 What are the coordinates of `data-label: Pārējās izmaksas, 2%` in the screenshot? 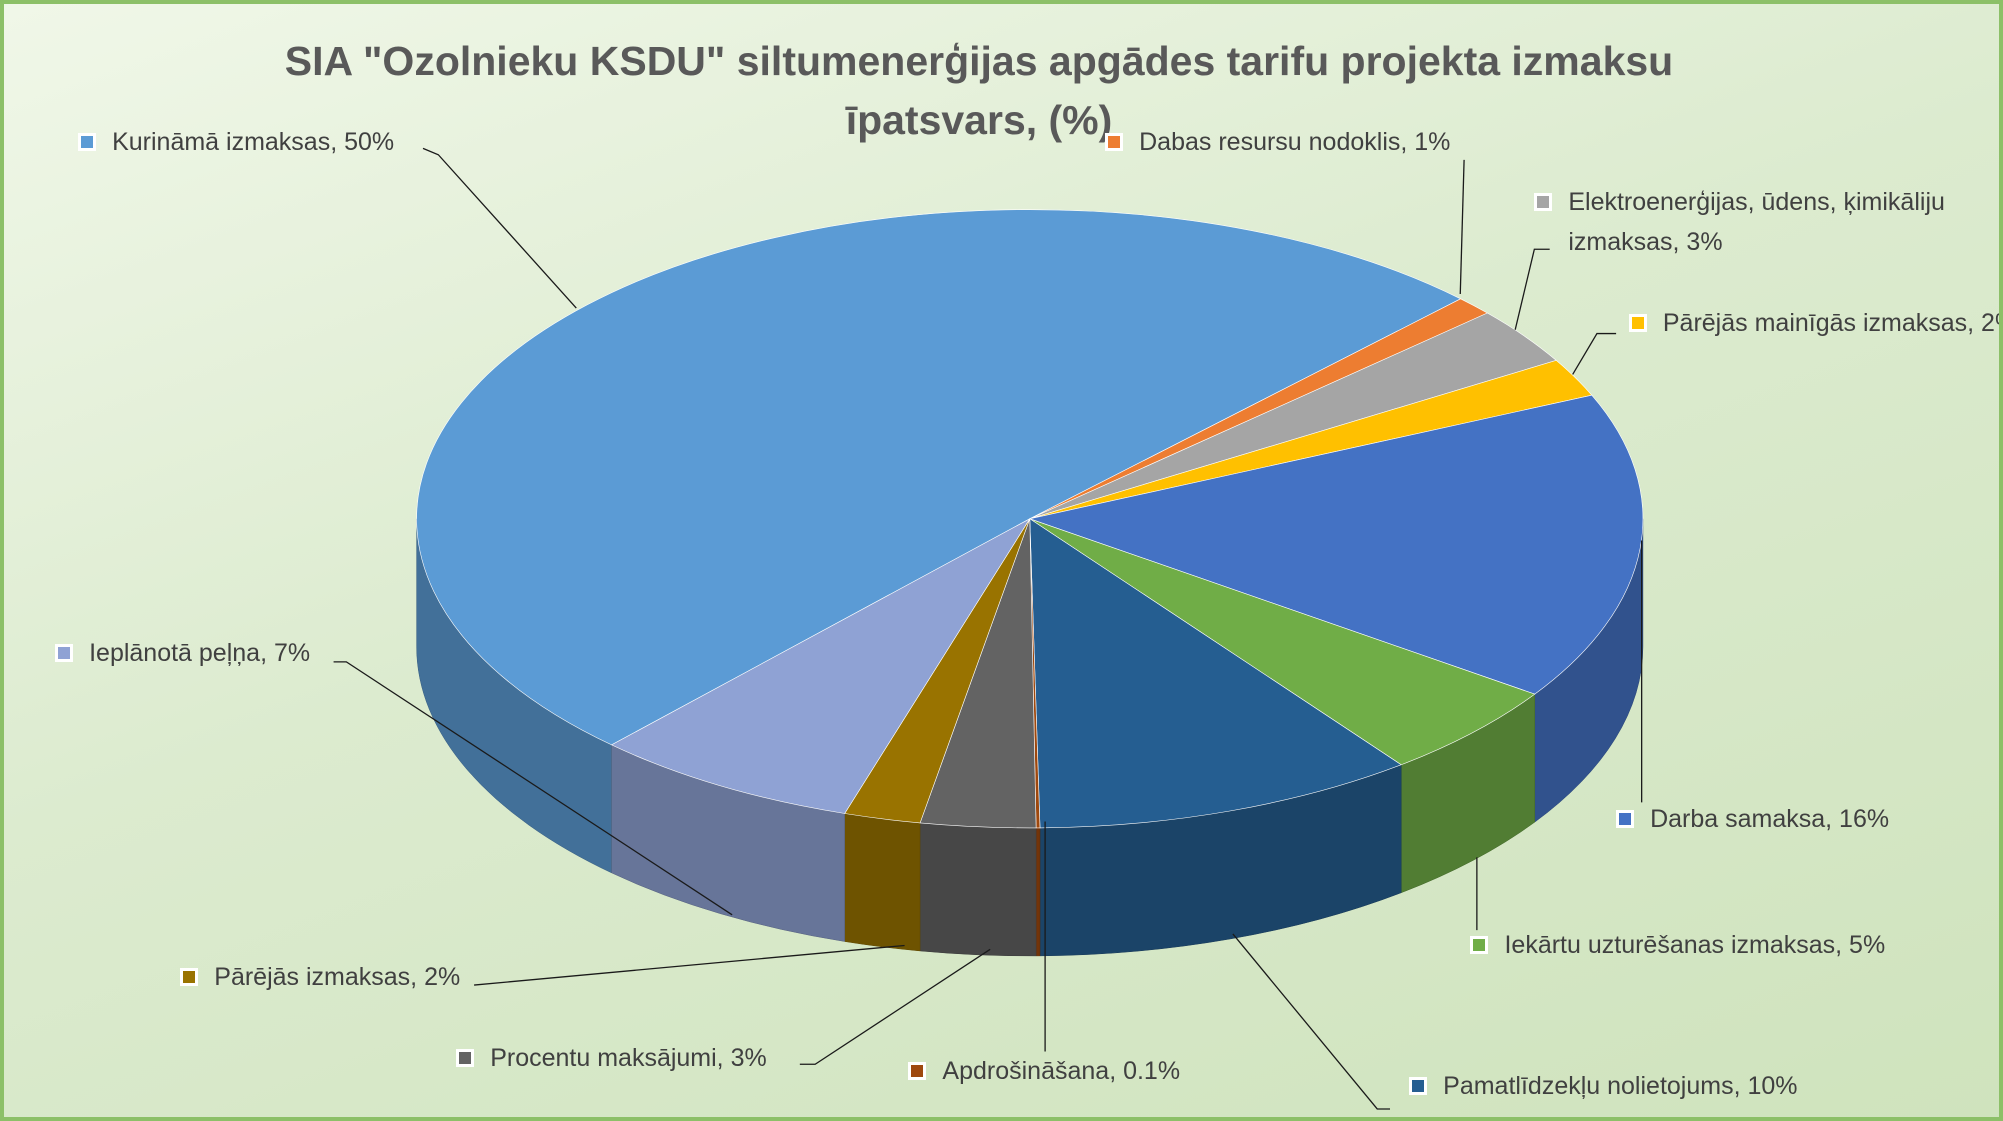 It's located at (452, 977).